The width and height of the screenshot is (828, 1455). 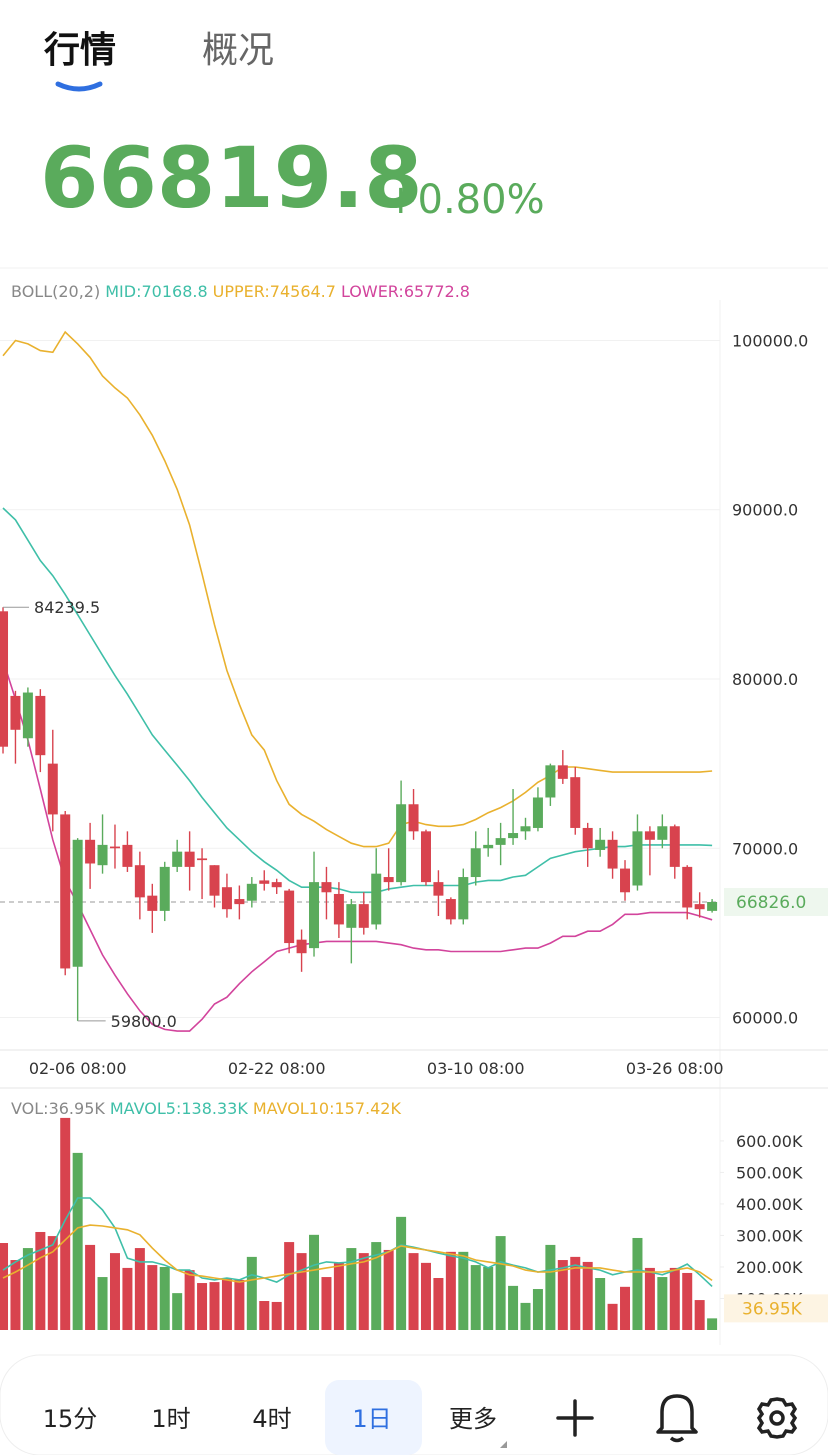 What do you see at coordinates (765, 510) in the screenshot?
I see `y-tick-label: 90000.0` at bounding box center [765, 510].